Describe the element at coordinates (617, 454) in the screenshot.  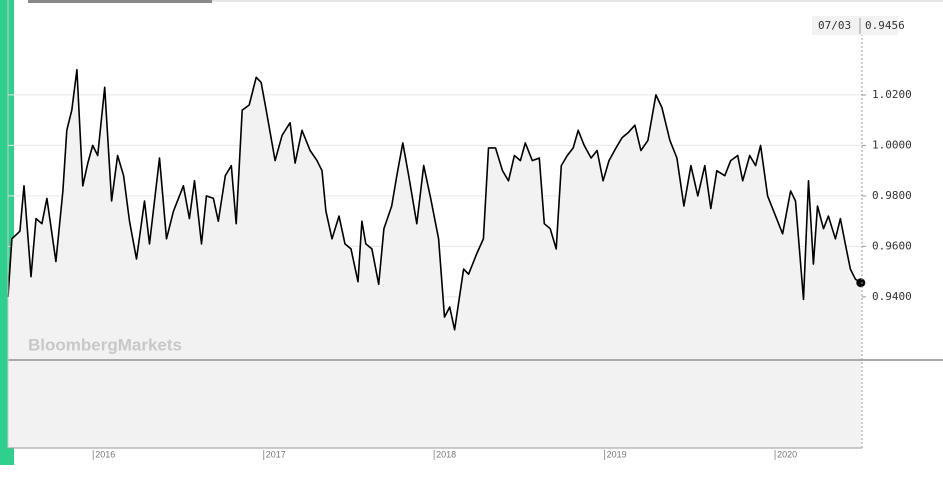
I see `x-tick-label: 2019` at that location.